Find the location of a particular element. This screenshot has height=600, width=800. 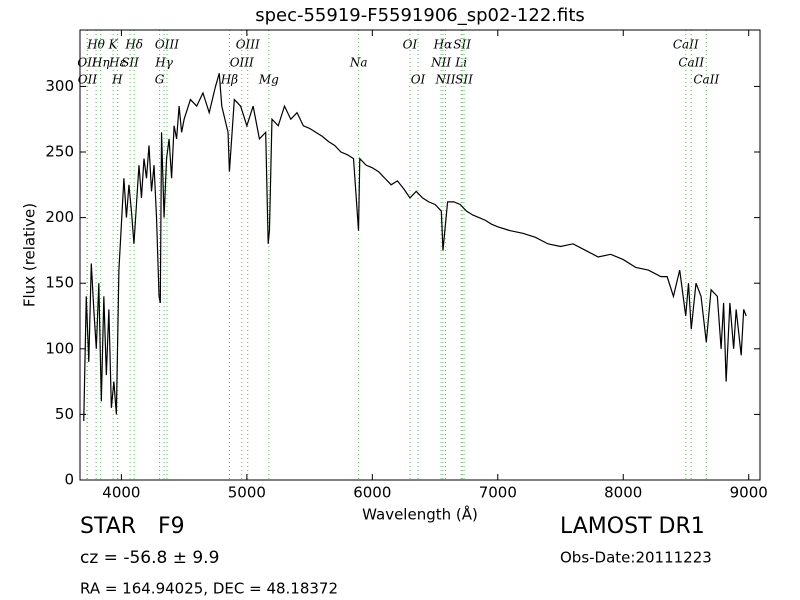

y-axis-label: Flux (relative) is located at coordinates (30, 255).